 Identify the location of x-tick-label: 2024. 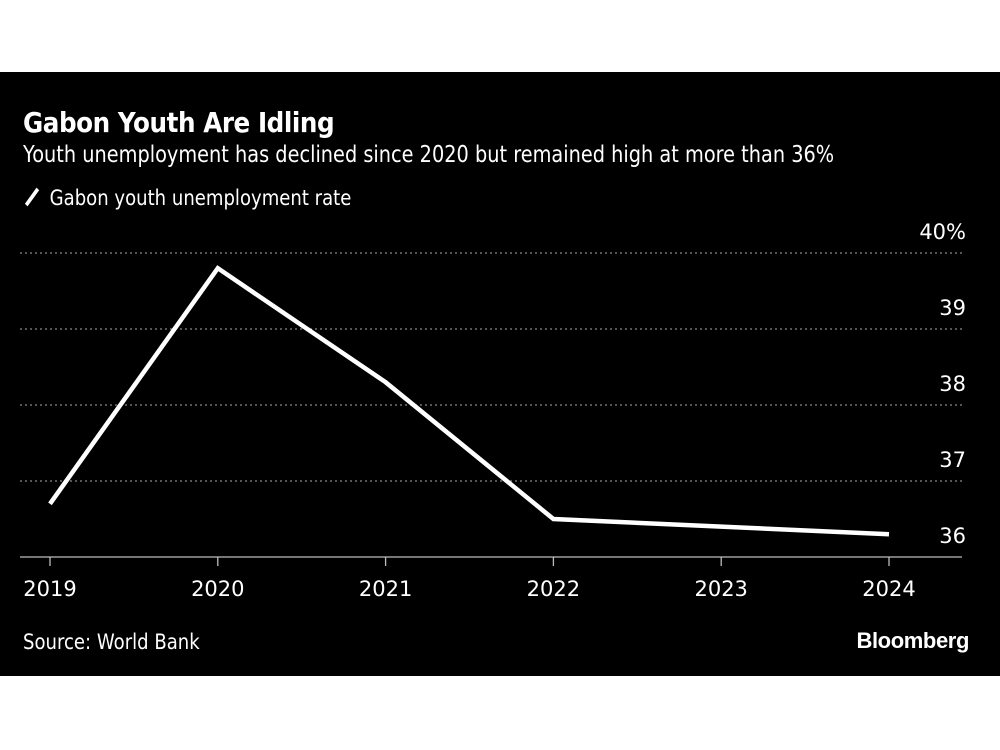
(888, 589).